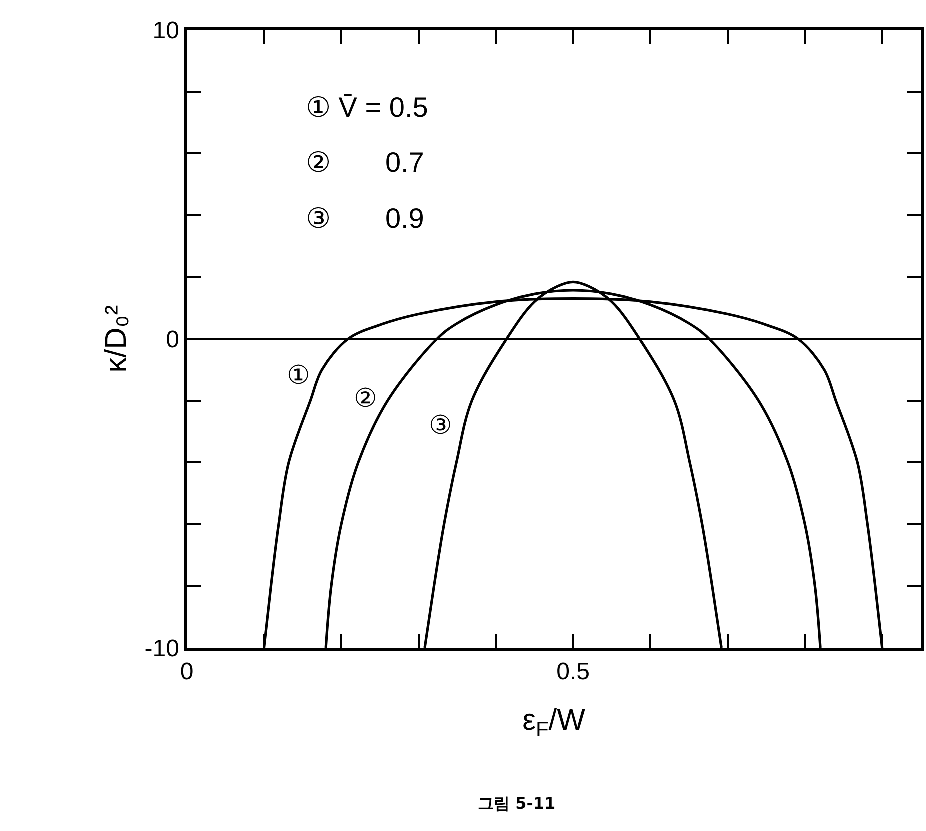 Image resolution: width=926 pixels, height=831 pixels. I want to click on caption: 그림 5-11, so click(517, 803).